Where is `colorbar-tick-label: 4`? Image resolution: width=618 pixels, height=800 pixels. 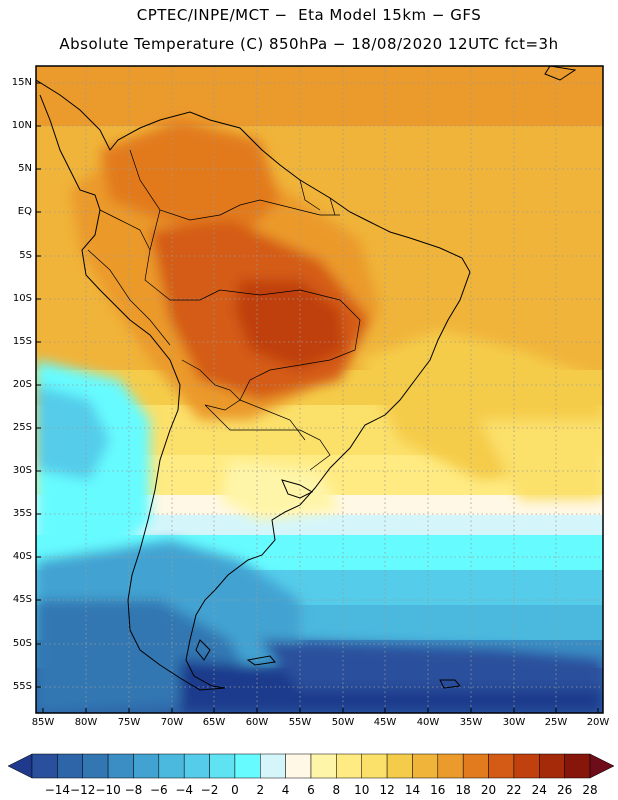 colorbar-tick-label: 4 is located at coordinates (285, 790).